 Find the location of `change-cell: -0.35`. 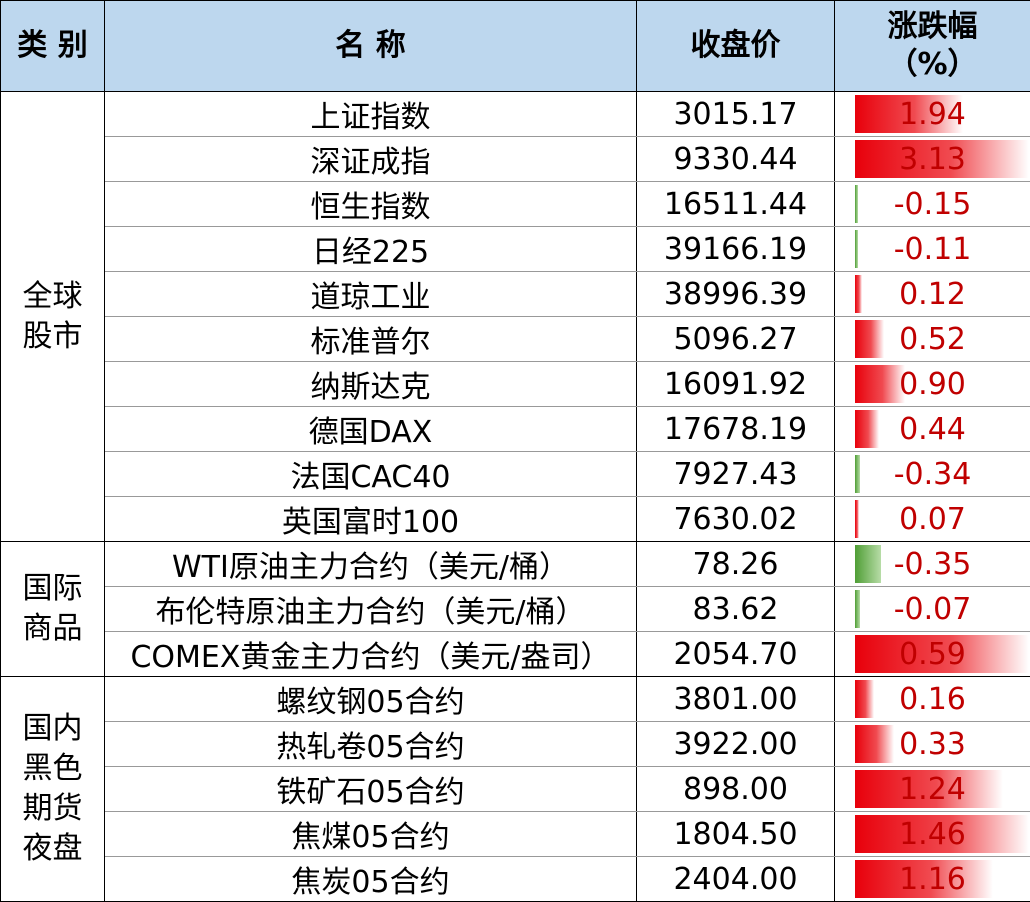

change-cell: -0.35 is located at coordinates (932, 564).